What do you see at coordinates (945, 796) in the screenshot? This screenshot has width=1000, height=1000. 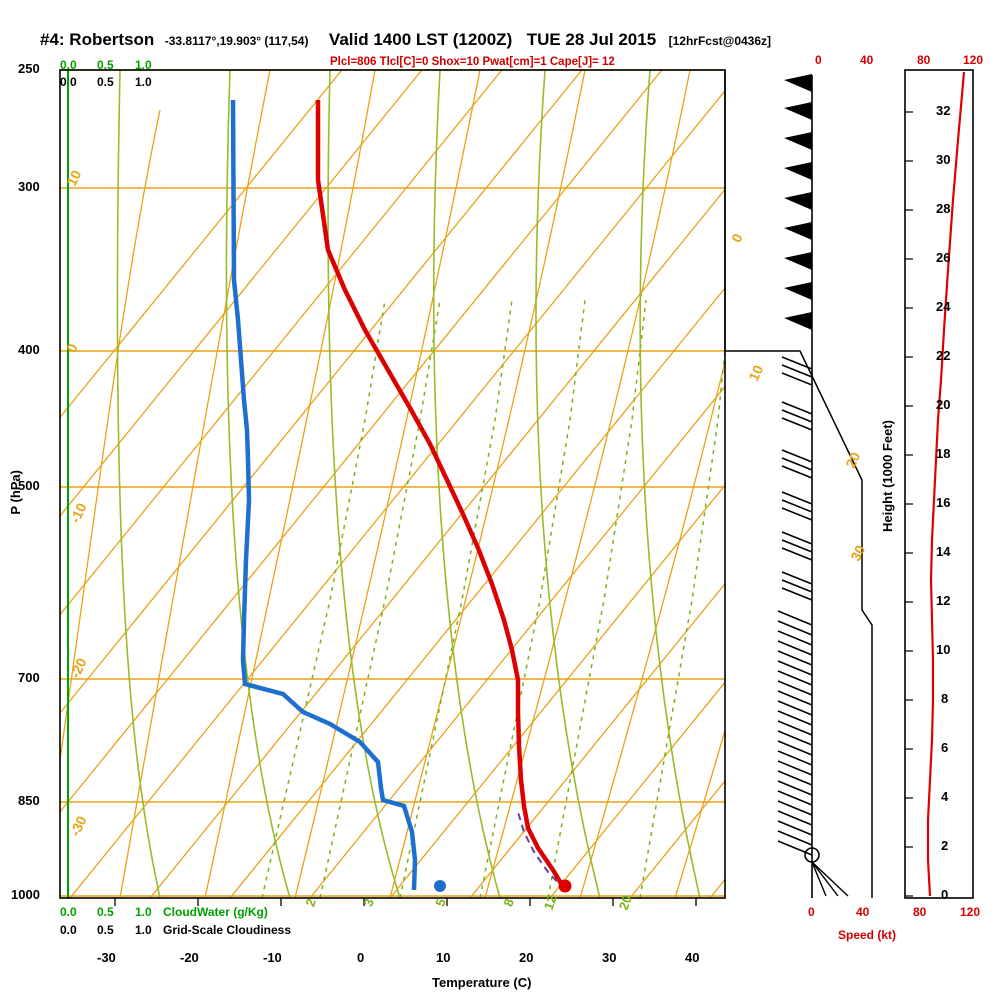 I see `height-tick-4: 4` at bounding box center [945, 796].